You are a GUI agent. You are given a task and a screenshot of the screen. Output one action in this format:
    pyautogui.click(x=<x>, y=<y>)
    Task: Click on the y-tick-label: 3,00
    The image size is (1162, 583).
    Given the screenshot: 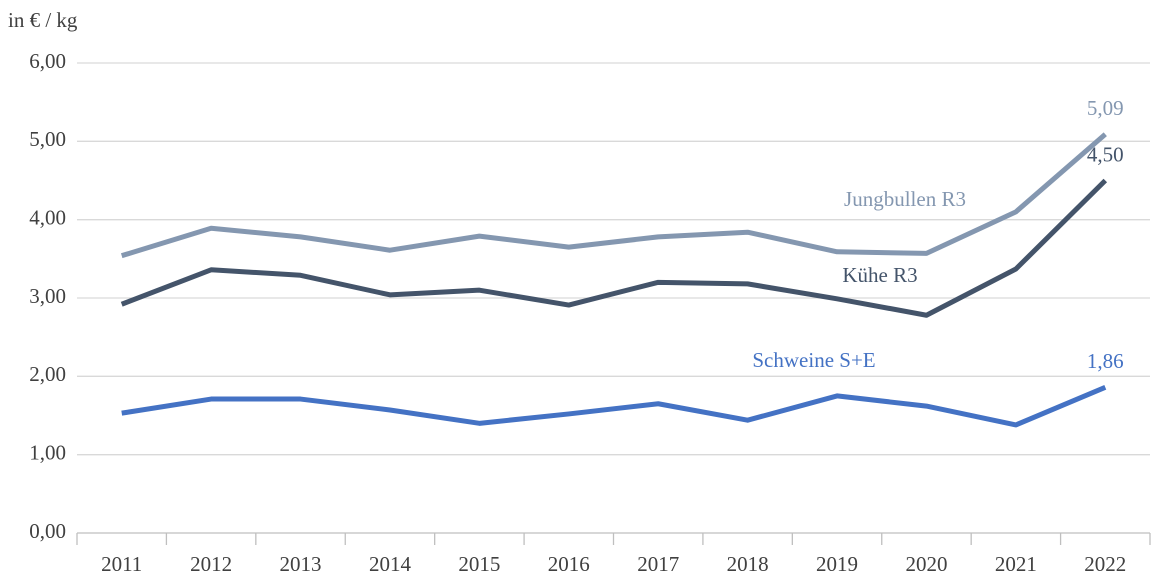 What is the action you would take?
    pyautogui.click(x=47, y=296)
    